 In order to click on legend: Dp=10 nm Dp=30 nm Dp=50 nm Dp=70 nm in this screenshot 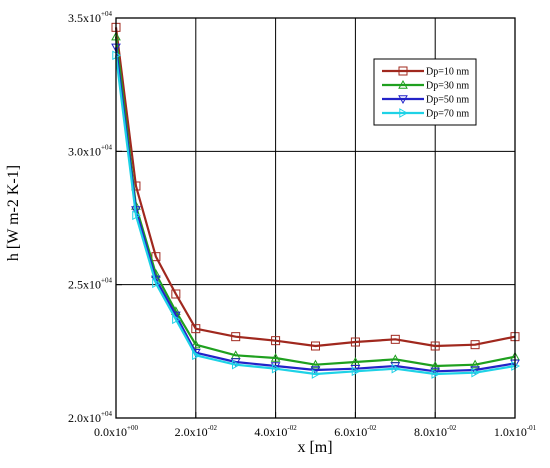, I will do `click(425, 92)`.